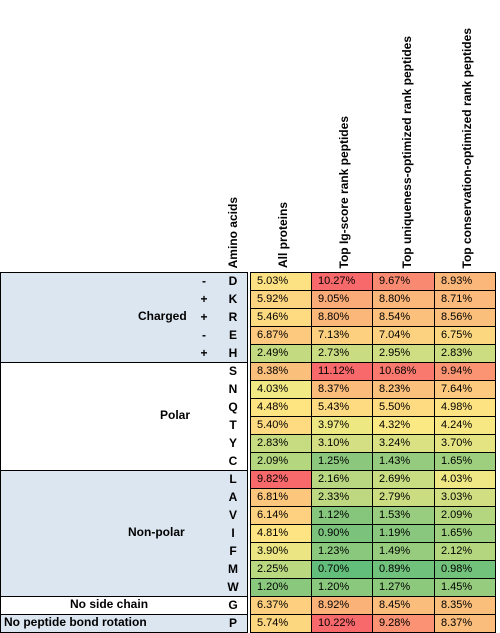 This screenshot has height=633, width=500. Describe the element at coordinates (342, 299) in the screenshot. I see `value-cell: 9.05%` at that location.